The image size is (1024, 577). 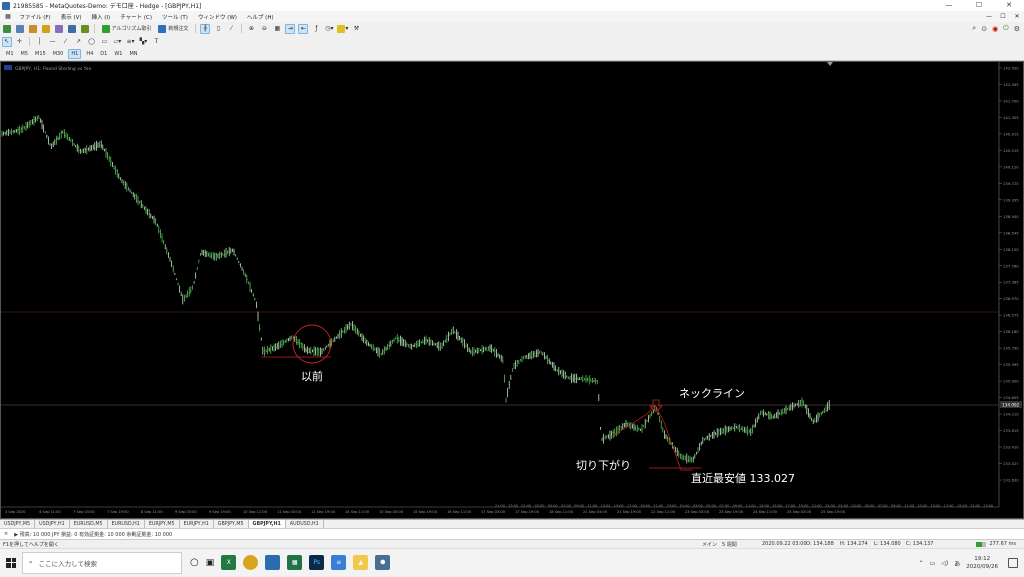 What do you see at coordinates (84, 512) in the screenshot?
I see `time-label: 7 Sep 03:00` at bounding box center [84, 512].